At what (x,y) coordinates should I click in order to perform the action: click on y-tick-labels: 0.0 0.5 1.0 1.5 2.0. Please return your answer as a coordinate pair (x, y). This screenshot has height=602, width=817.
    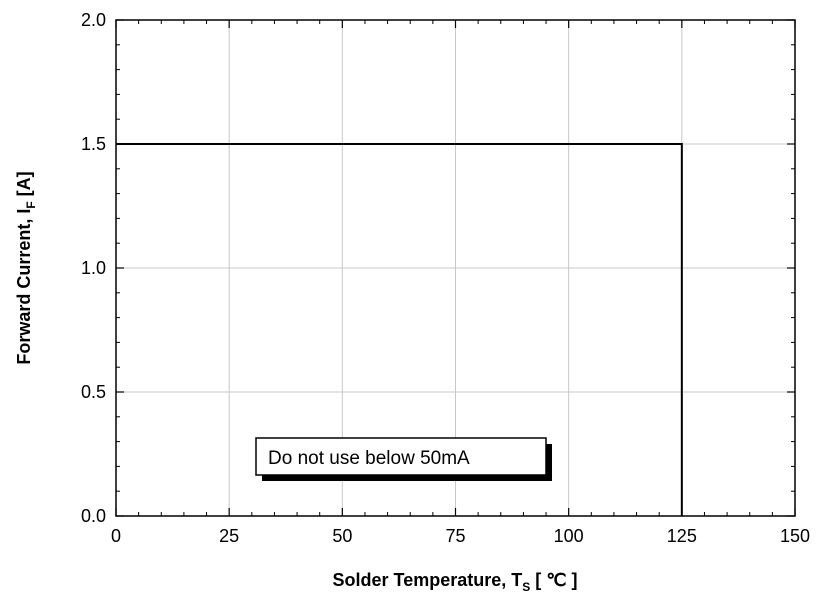
    Looking at the image, I should click on (93, 268).